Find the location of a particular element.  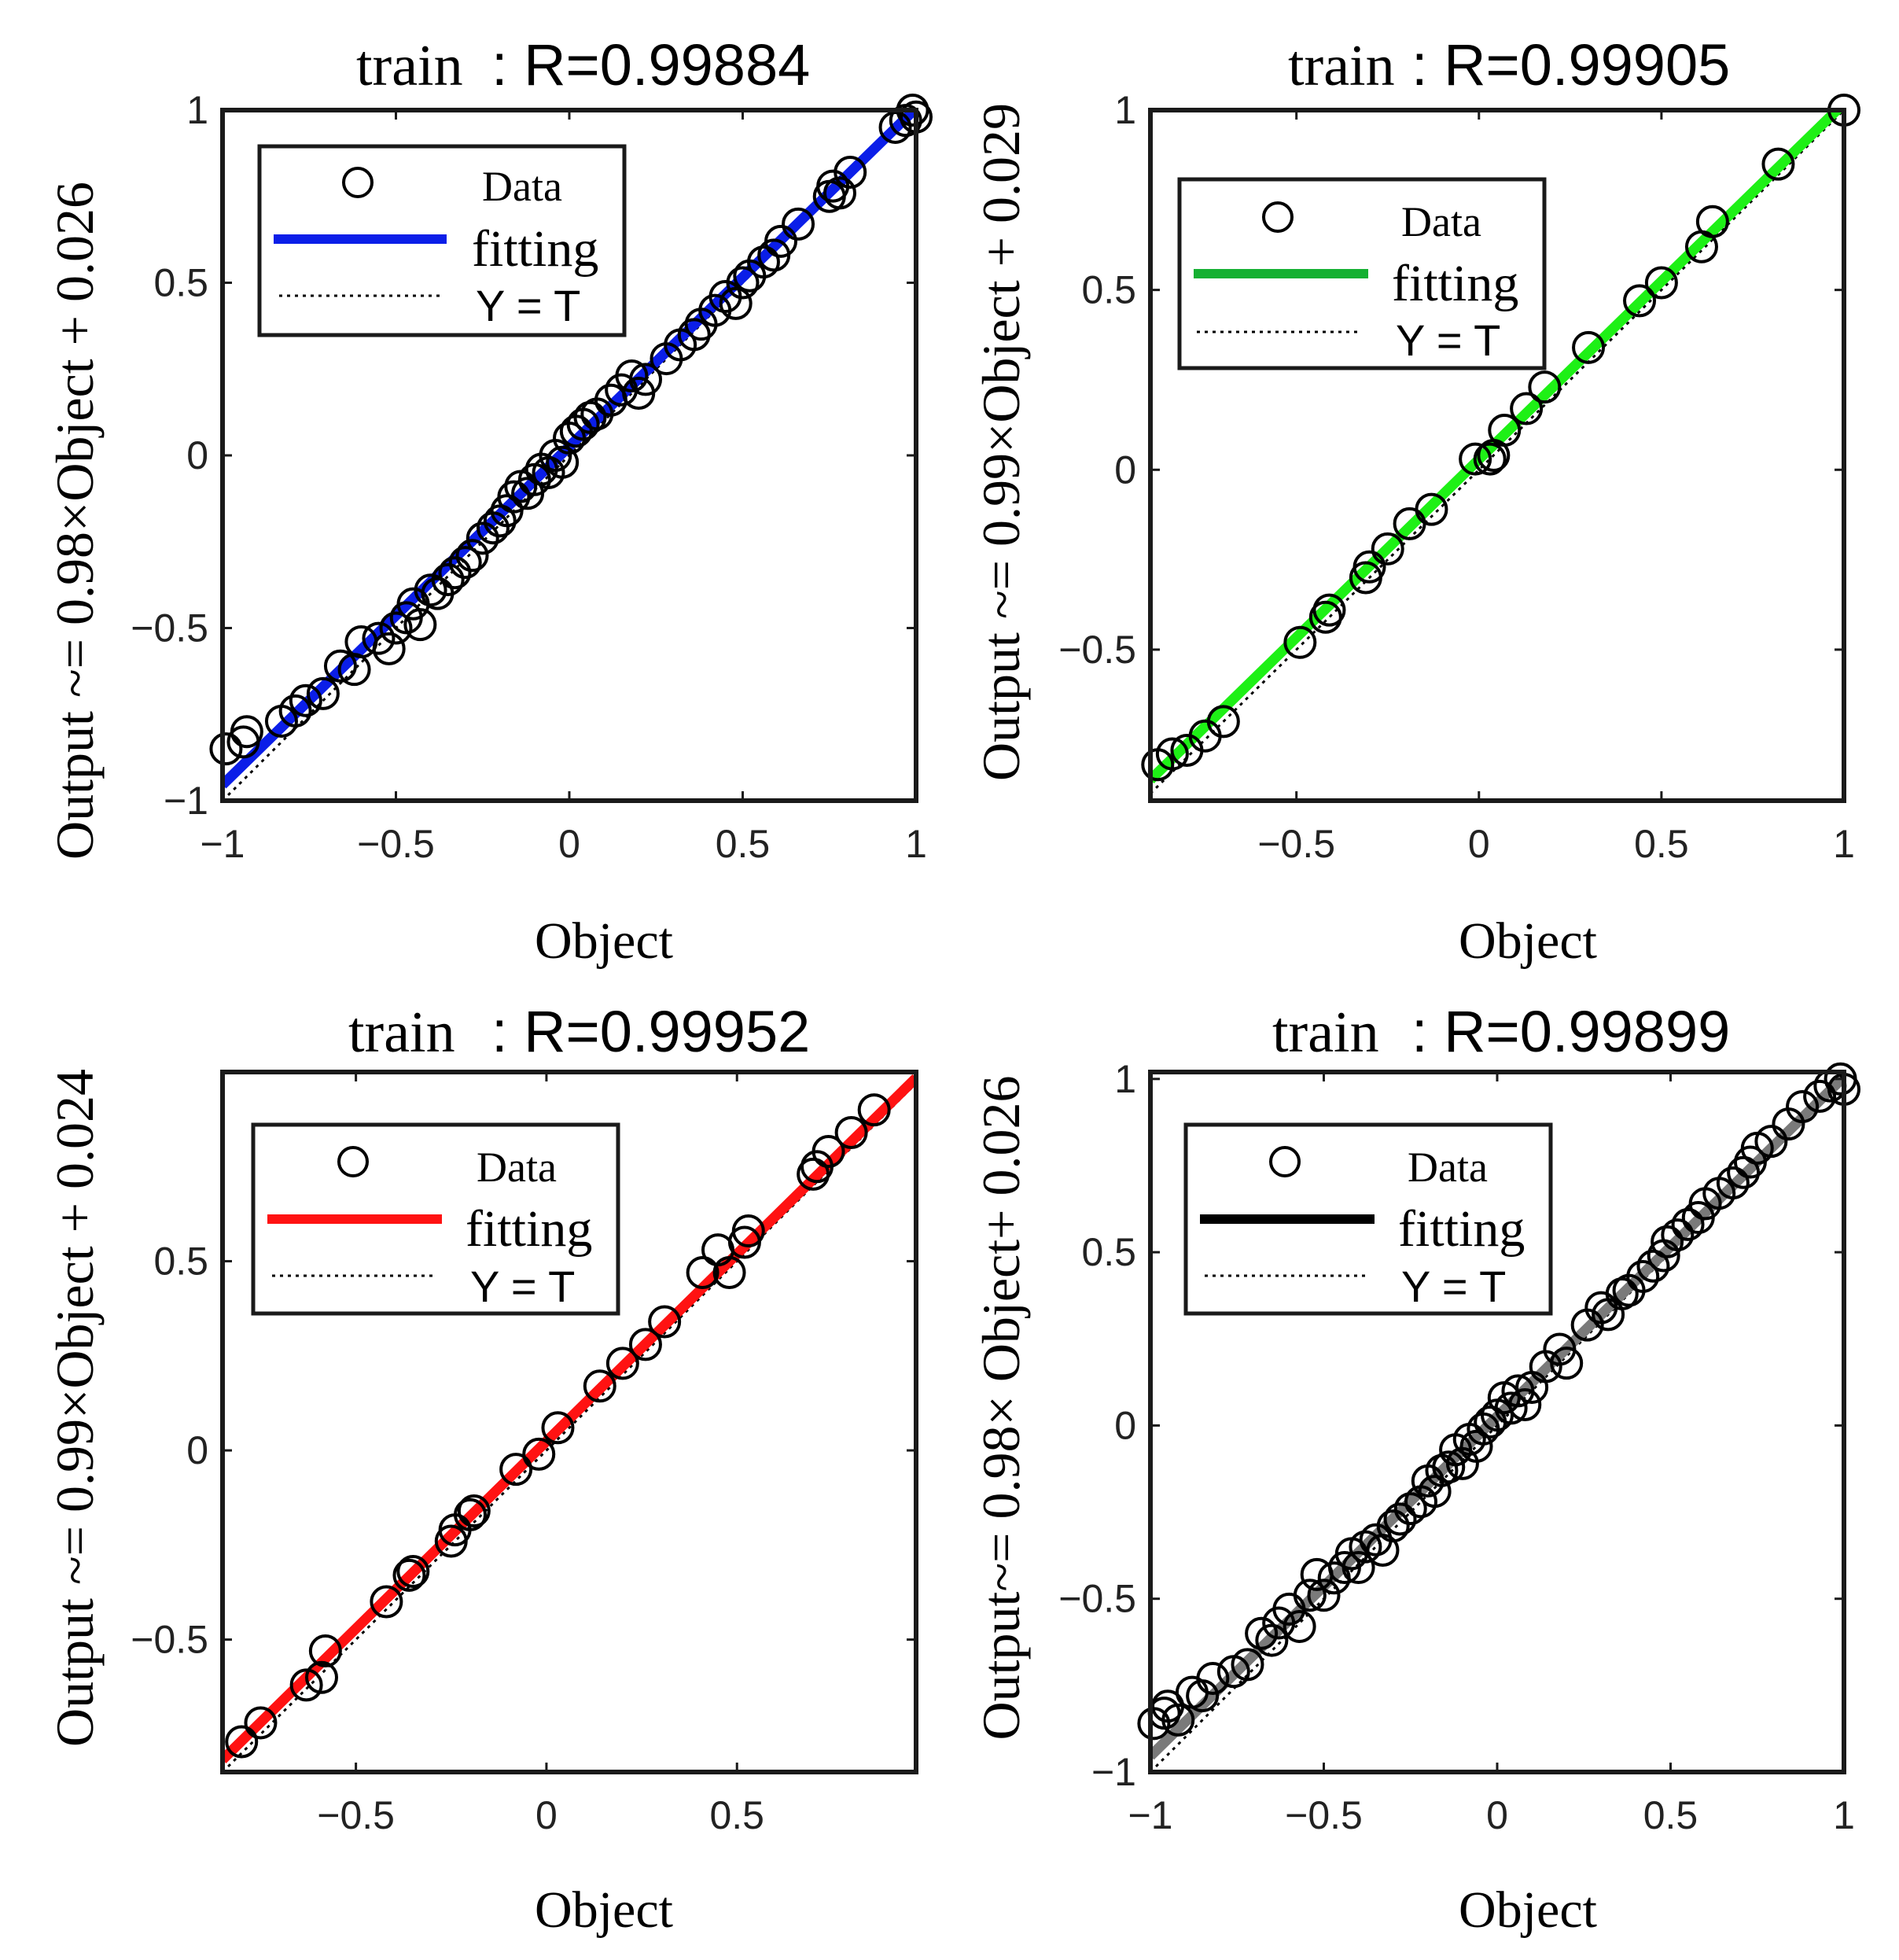

y-axis-label: Output ~= 0.99×Object + 0.024 is located at coordinates (75, 1408).